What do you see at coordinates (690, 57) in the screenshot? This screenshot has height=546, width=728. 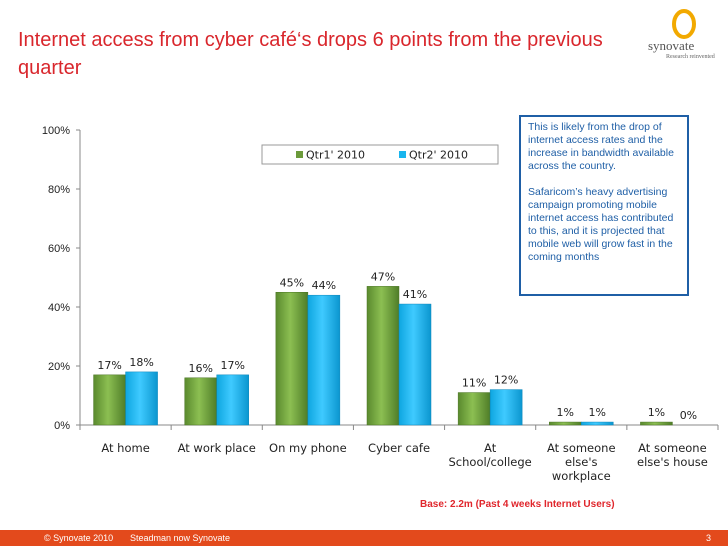 I see `logo-tagline: Research reinvented` at bounding box center [690, 57].